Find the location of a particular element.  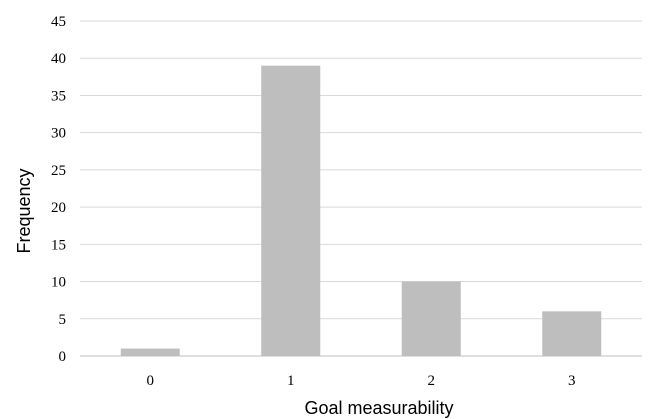

y-axis-title: Frequency is located at coordinates (24, 210).